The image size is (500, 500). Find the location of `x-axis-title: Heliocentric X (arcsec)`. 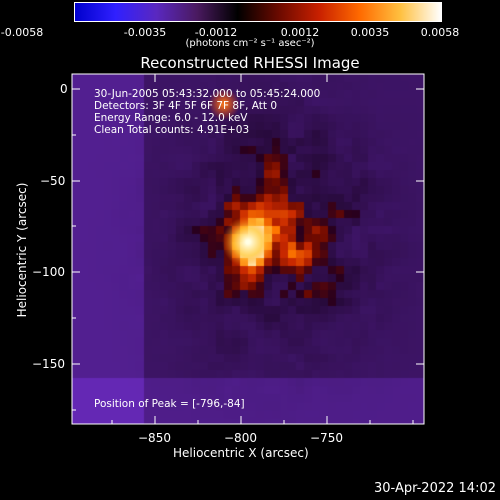

x-axis-title: Heliocentric X (arcsec) is located at coordinates (241, 453).